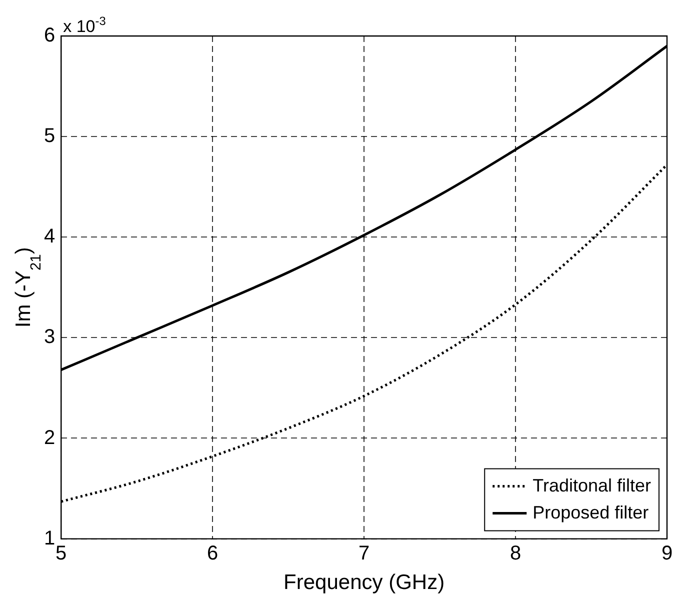  What do you see at coordinates (50, 437) in the screenshot?
I see `y-tick-label: 2` at bounding box center [50, 437].